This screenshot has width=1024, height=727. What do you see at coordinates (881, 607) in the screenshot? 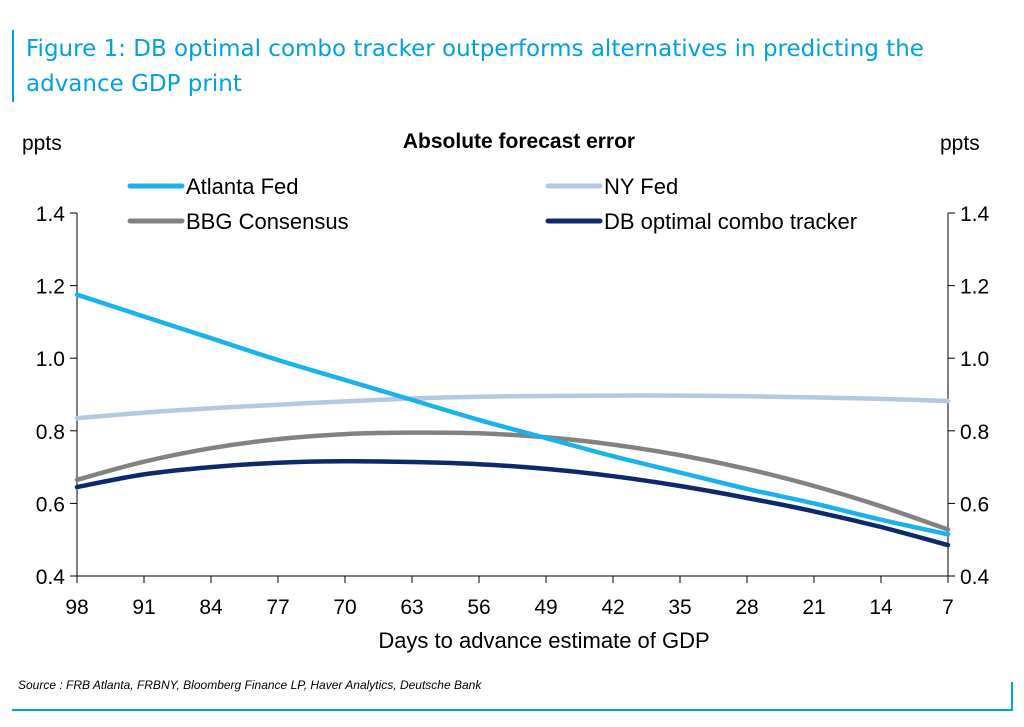
I see `x-tick-label: 14` at bounding box center [881, 607].